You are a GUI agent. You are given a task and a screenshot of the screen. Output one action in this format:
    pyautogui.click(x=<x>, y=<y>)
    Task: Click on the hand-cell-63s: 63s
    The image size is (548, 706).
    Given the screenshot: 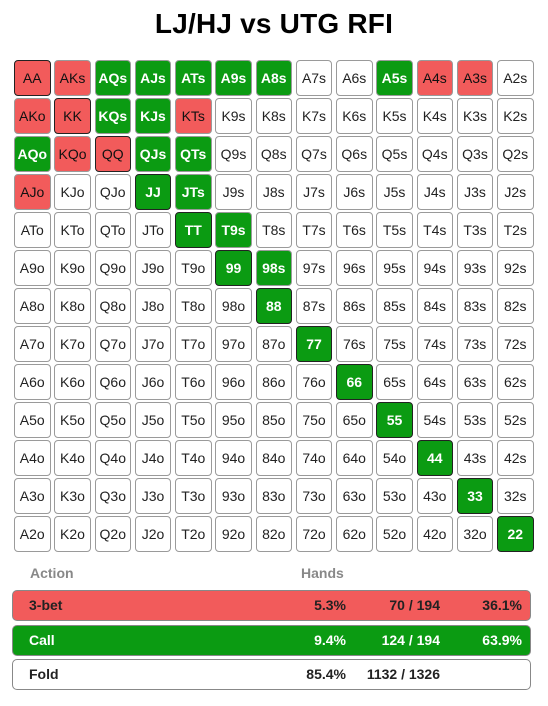 What is the action you would take?
    pyautogui.click(x=475, y=382)
    